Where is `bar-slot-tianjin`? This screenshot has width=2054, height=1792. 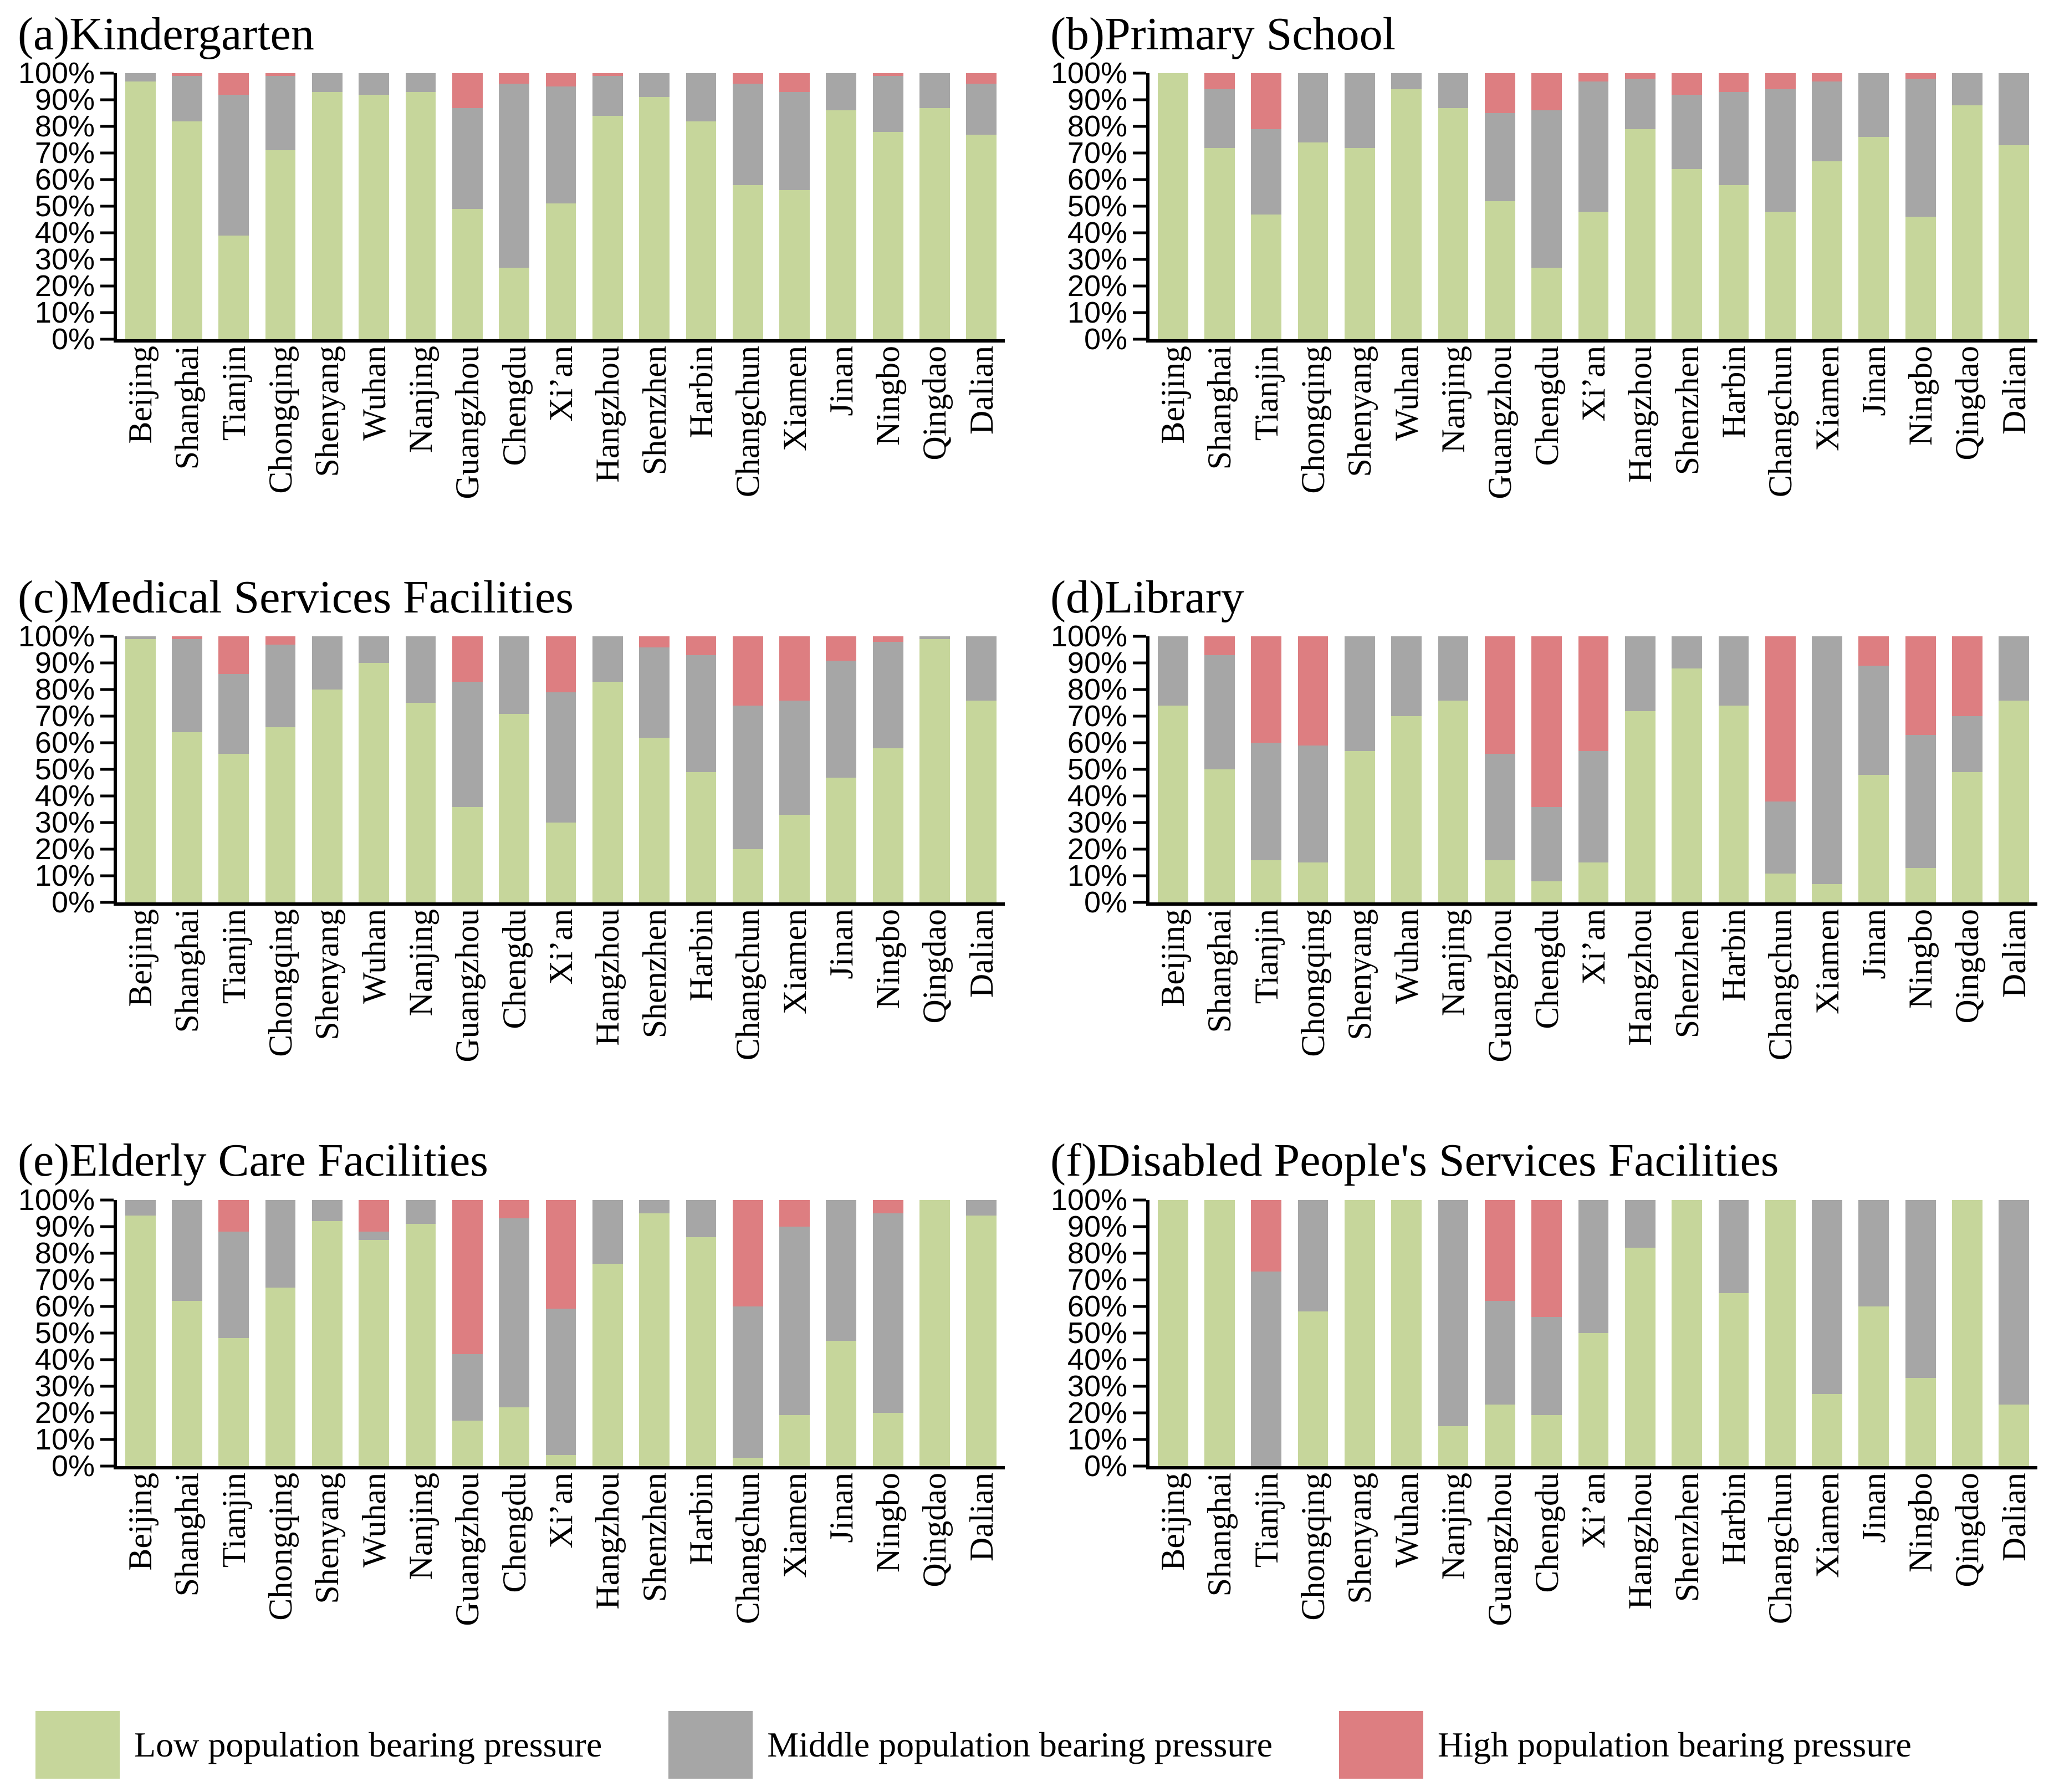
bar-slot-tianjin is located at coordinates (1266, 1332).